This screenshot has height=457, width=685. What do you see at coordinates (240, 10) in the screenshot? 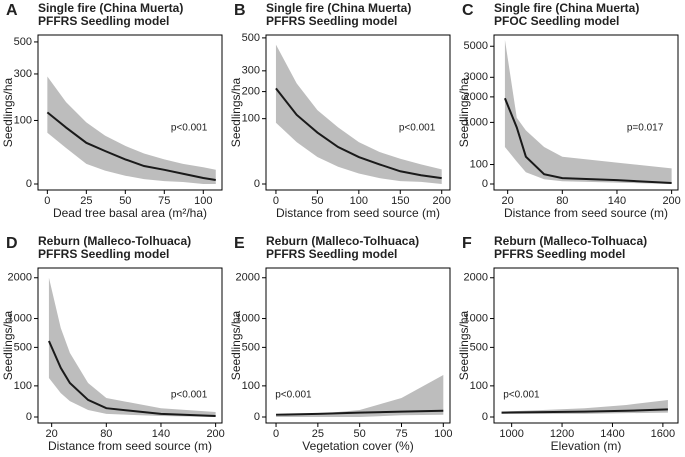
I see `panel-letter: B` at bounding box center [240, 10].